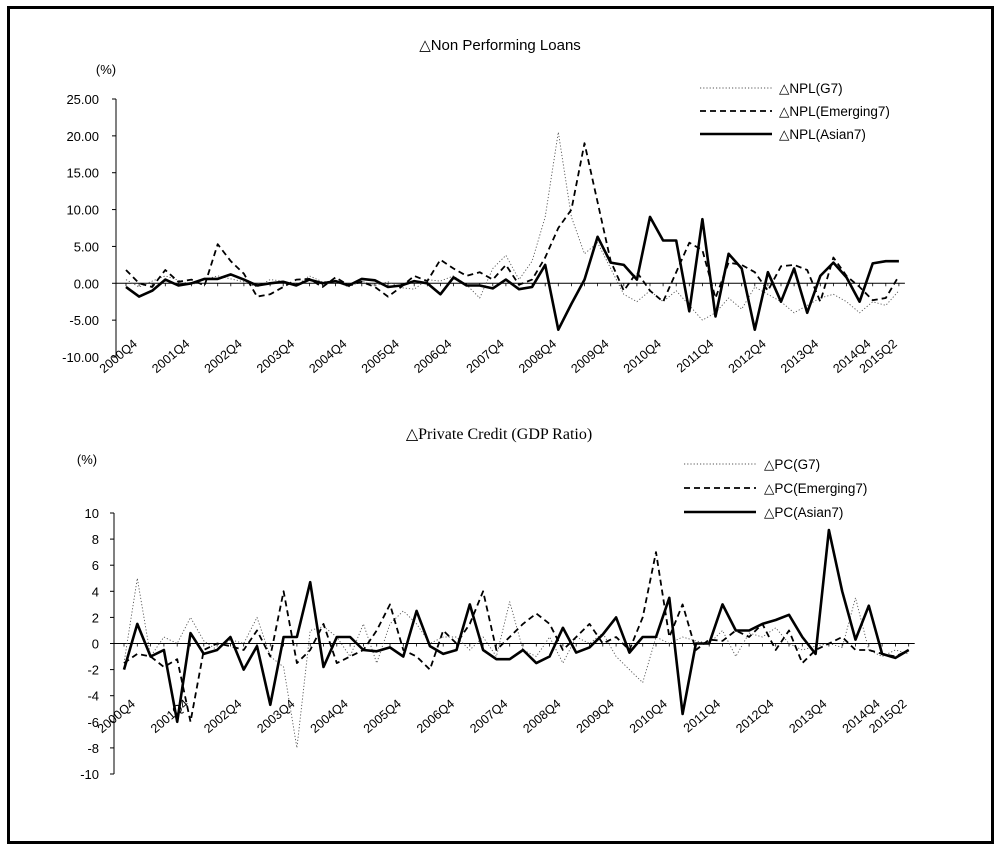 This screenshot has width=999, height=850. Describe the element at coordinates (702, 716) in the screenshot. I see `chart-1-x-tick-label: 2011Q4` at that location.